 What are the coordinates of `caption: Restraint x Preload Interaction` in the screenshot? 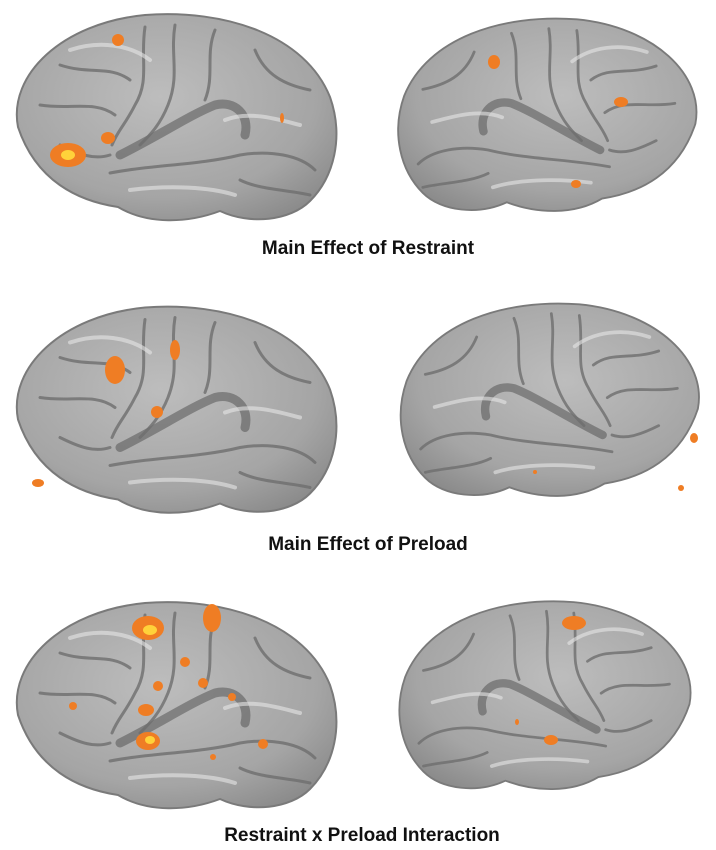 It's located at (362, 835).